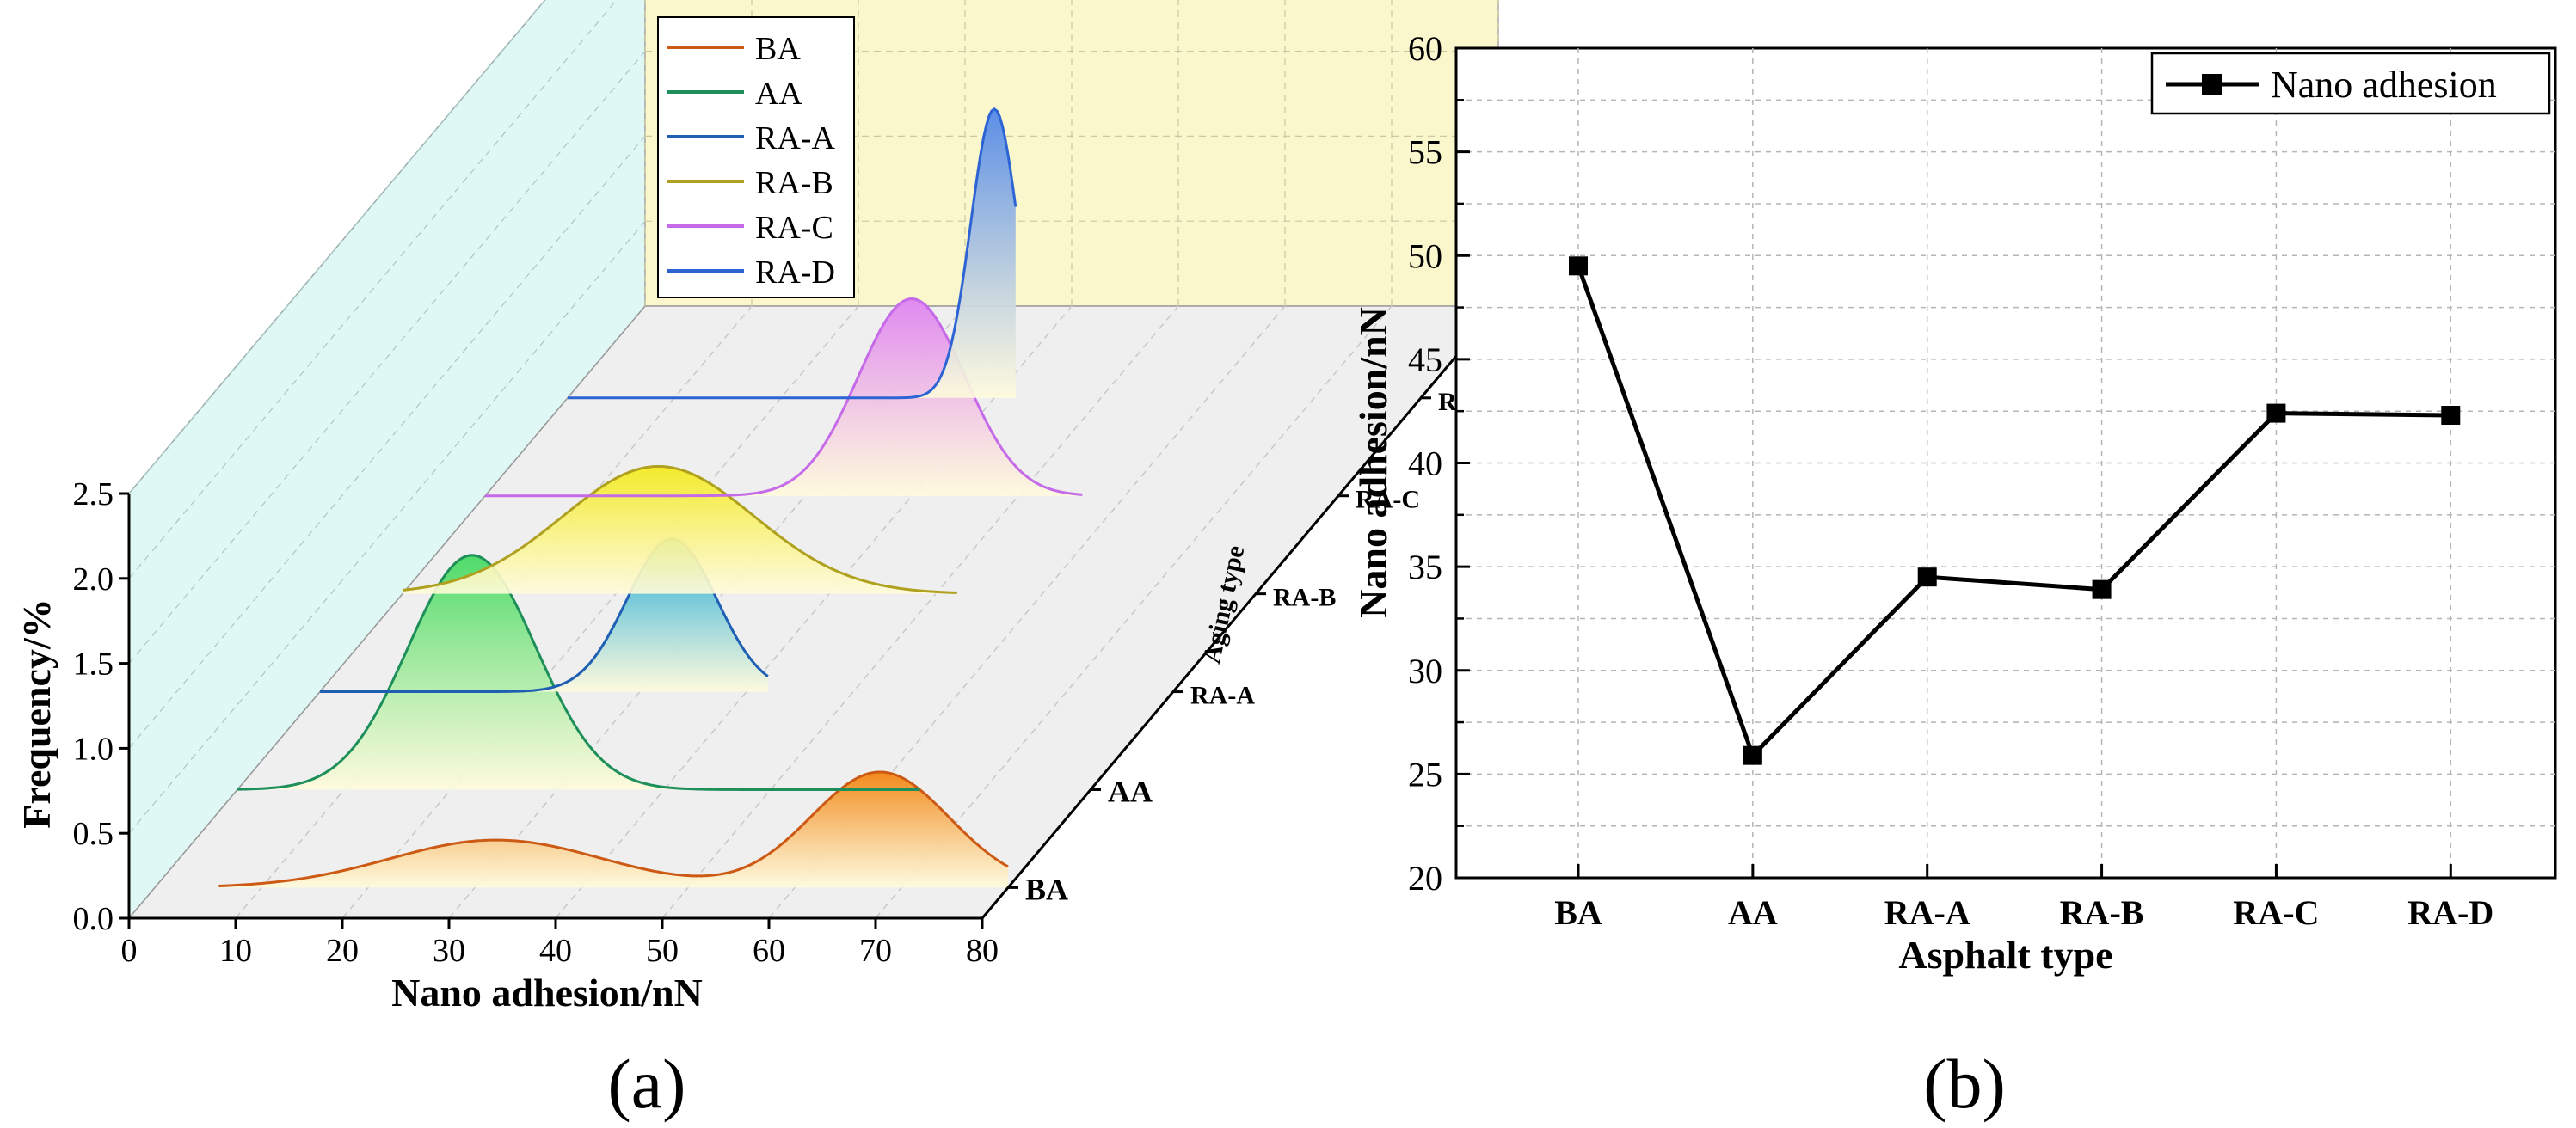  I want to click on legend-label-aa: AA, so click(778, 94).